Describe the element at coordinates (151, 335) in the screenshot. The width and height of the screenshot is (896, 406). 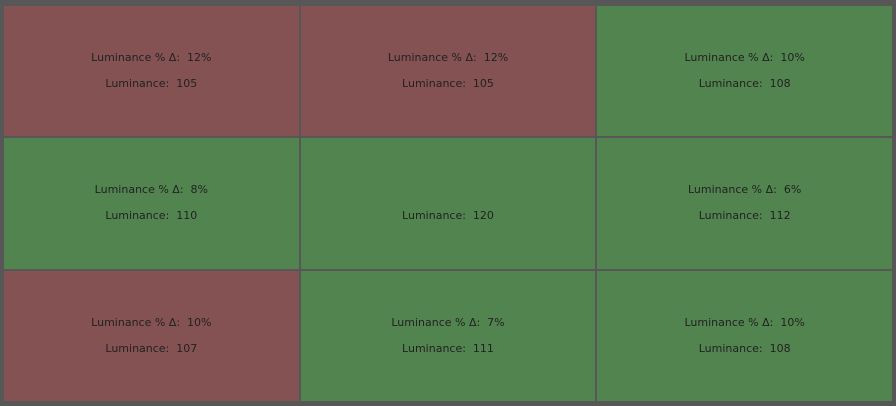
I see `cell: Luminance % Δ: 10% Luminance: 107` at that location.